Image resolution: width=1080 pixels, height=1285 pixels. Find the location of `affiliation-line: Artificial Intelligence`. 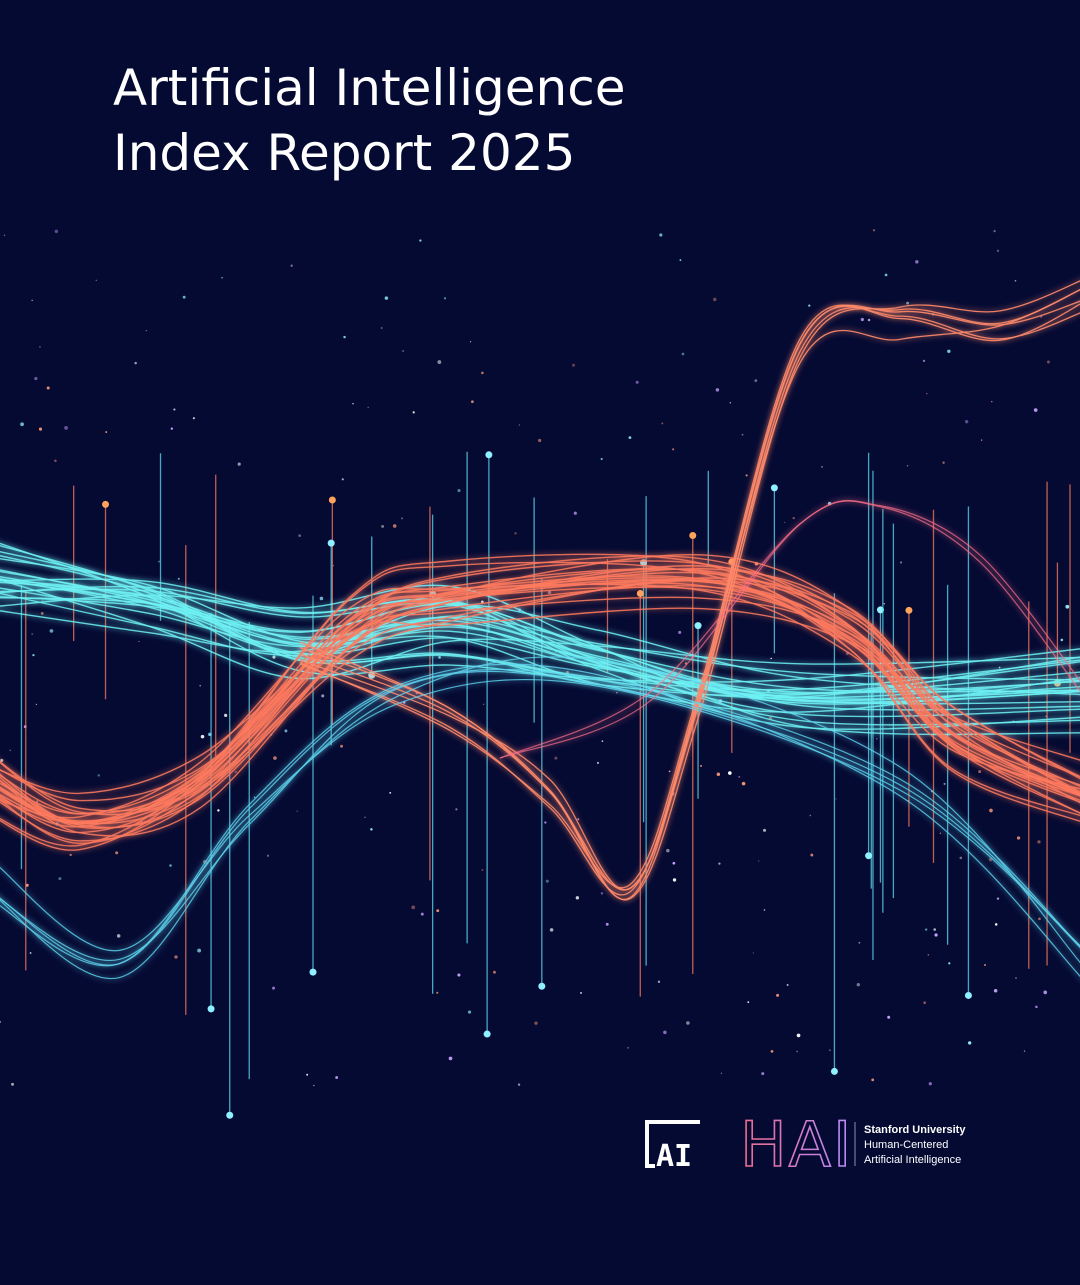

affiliation-line: Artificial Intelligence is located at coordinates (912, 1160).